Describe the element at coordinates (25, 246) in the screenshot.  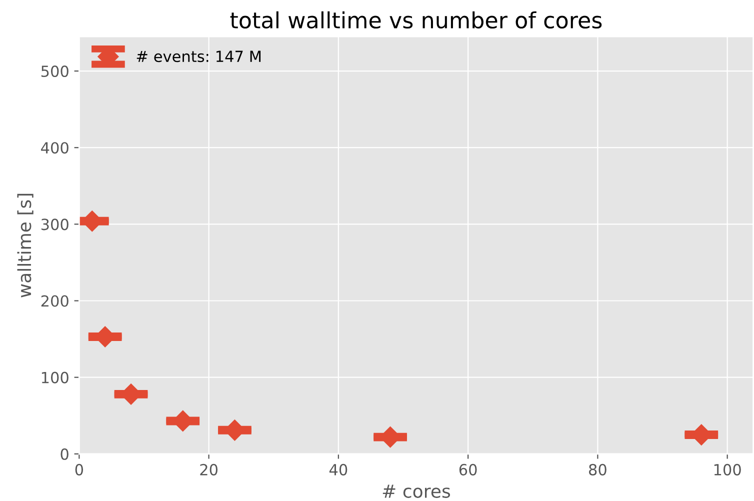
I see `y-axis-title: walltime [s]` at that location.